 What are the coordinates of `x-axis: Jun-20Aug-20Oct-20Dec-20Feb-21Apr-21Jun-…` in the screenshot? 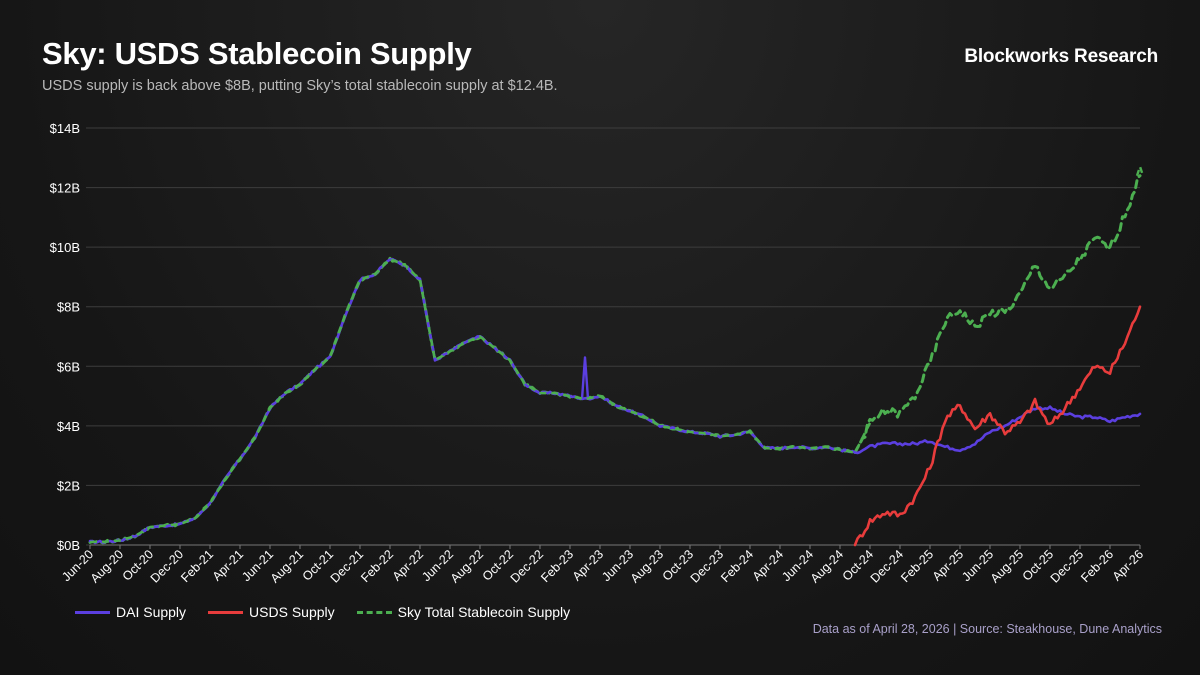 It's located at (602, 565).